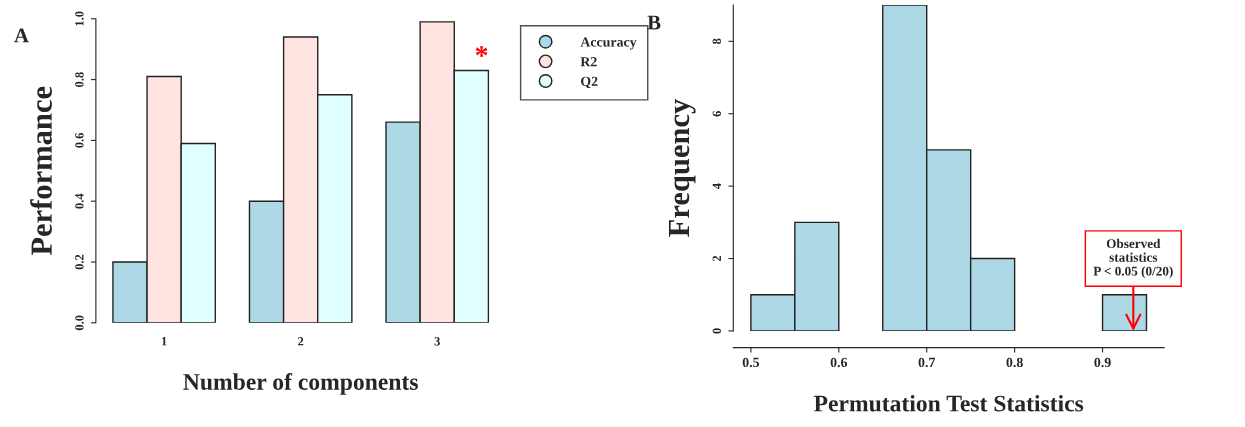 Image resolution: width=1245 pixels, height=427 pixels. I want to click on y-tick-label: 4, so click(716, 186).